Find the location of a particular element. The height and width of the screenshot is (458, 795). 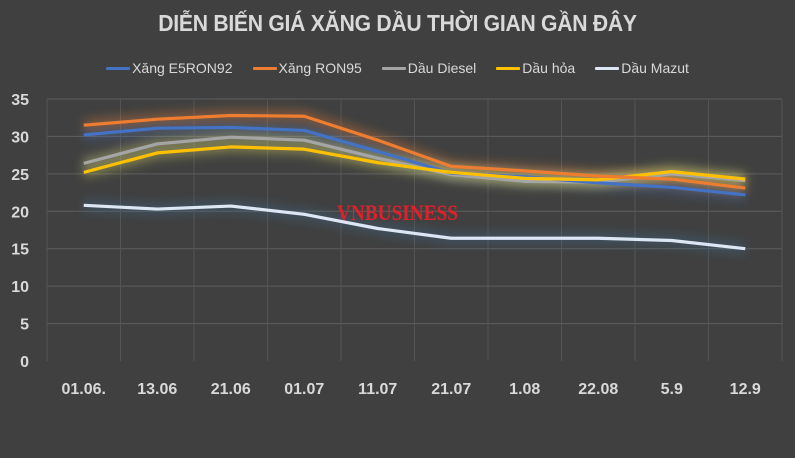

x-tick-label: 01.07 is located at coordinates (304, 389).